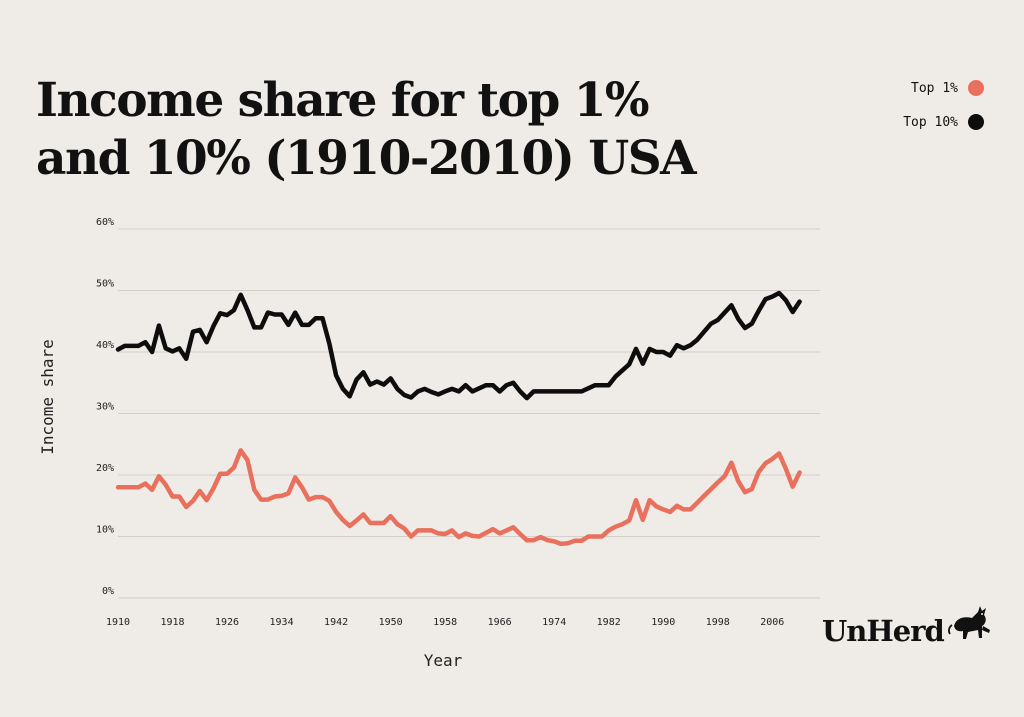 The height and width of the screenshot is (717, 1024). Describe the element at coordinates (282, 622) in the screenshot. I see `x-tick-label: 1934` at that location.